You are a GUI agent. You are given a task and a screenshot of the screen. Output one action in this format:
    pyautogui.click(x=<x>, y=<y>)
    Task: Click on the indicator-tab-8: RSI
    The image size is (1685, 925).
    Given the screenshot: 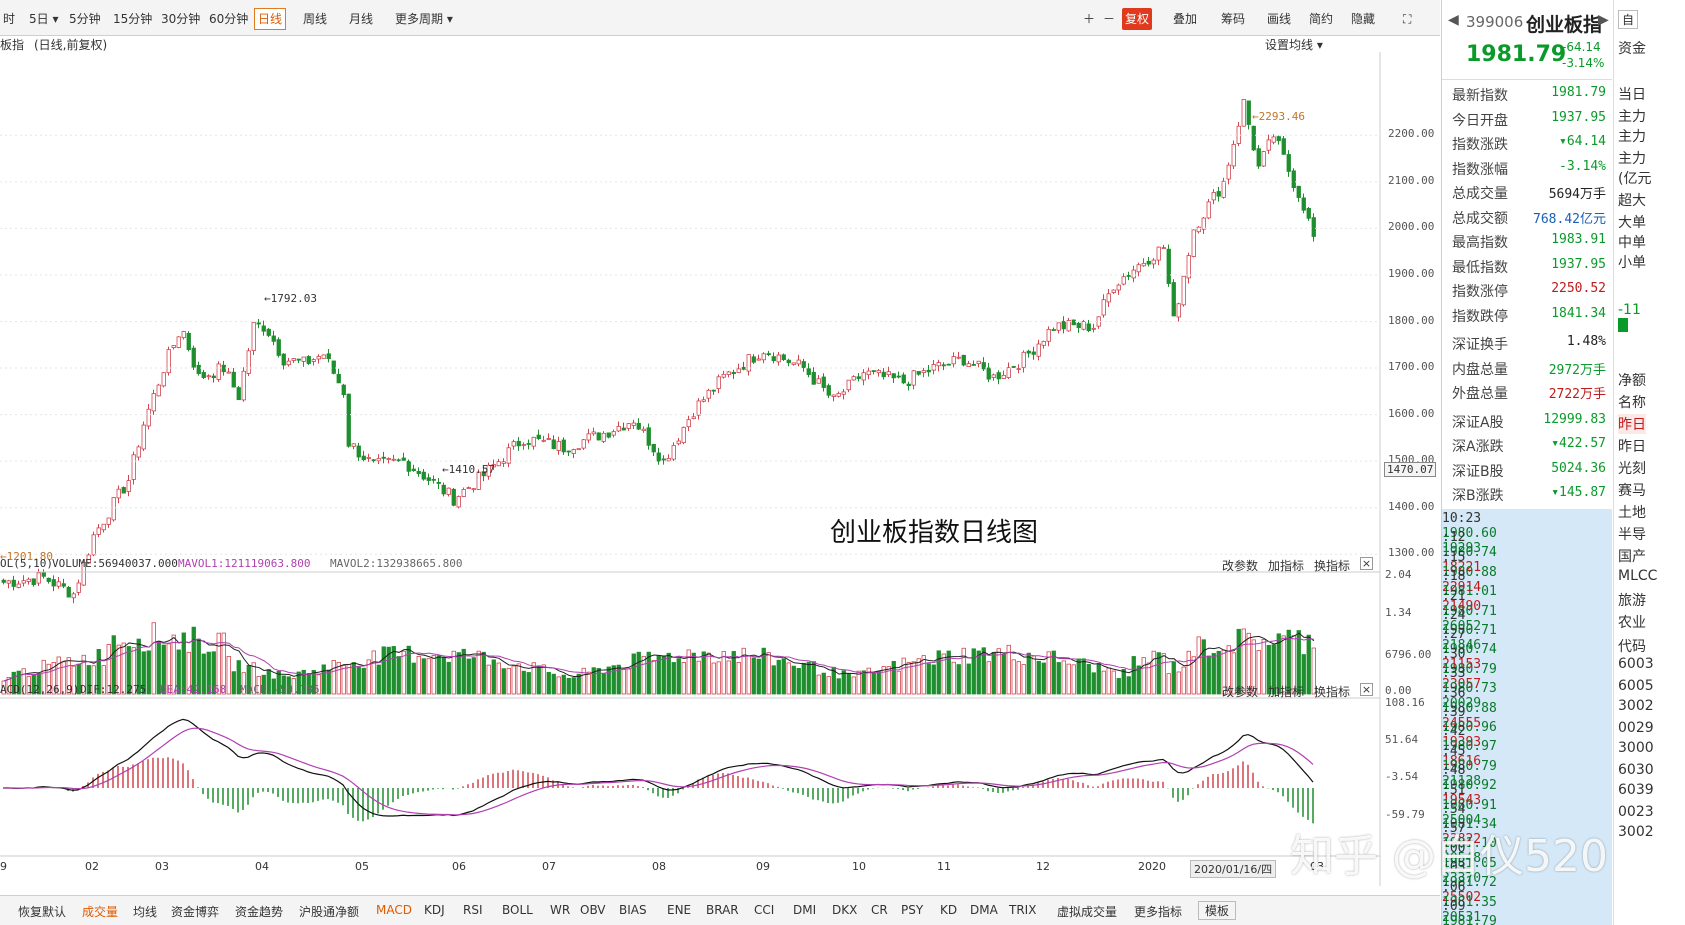 What is the action you would take?
    pyautogui.click(x=473, y=910)
    